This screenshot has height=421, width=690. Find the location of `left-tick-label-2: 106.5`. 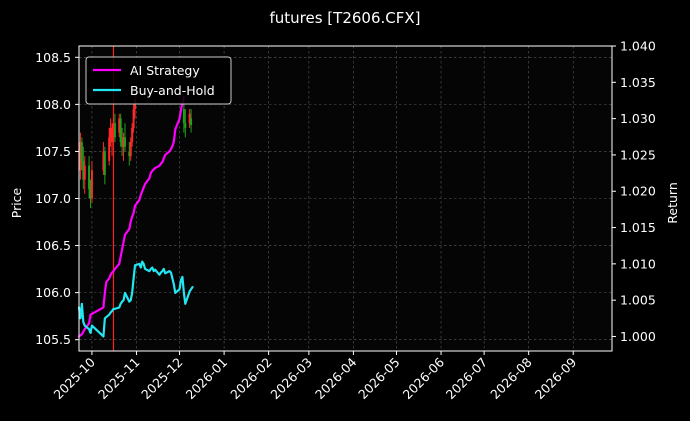

left-tick-label-2: 106.5 is located at coordinates (53, 245).